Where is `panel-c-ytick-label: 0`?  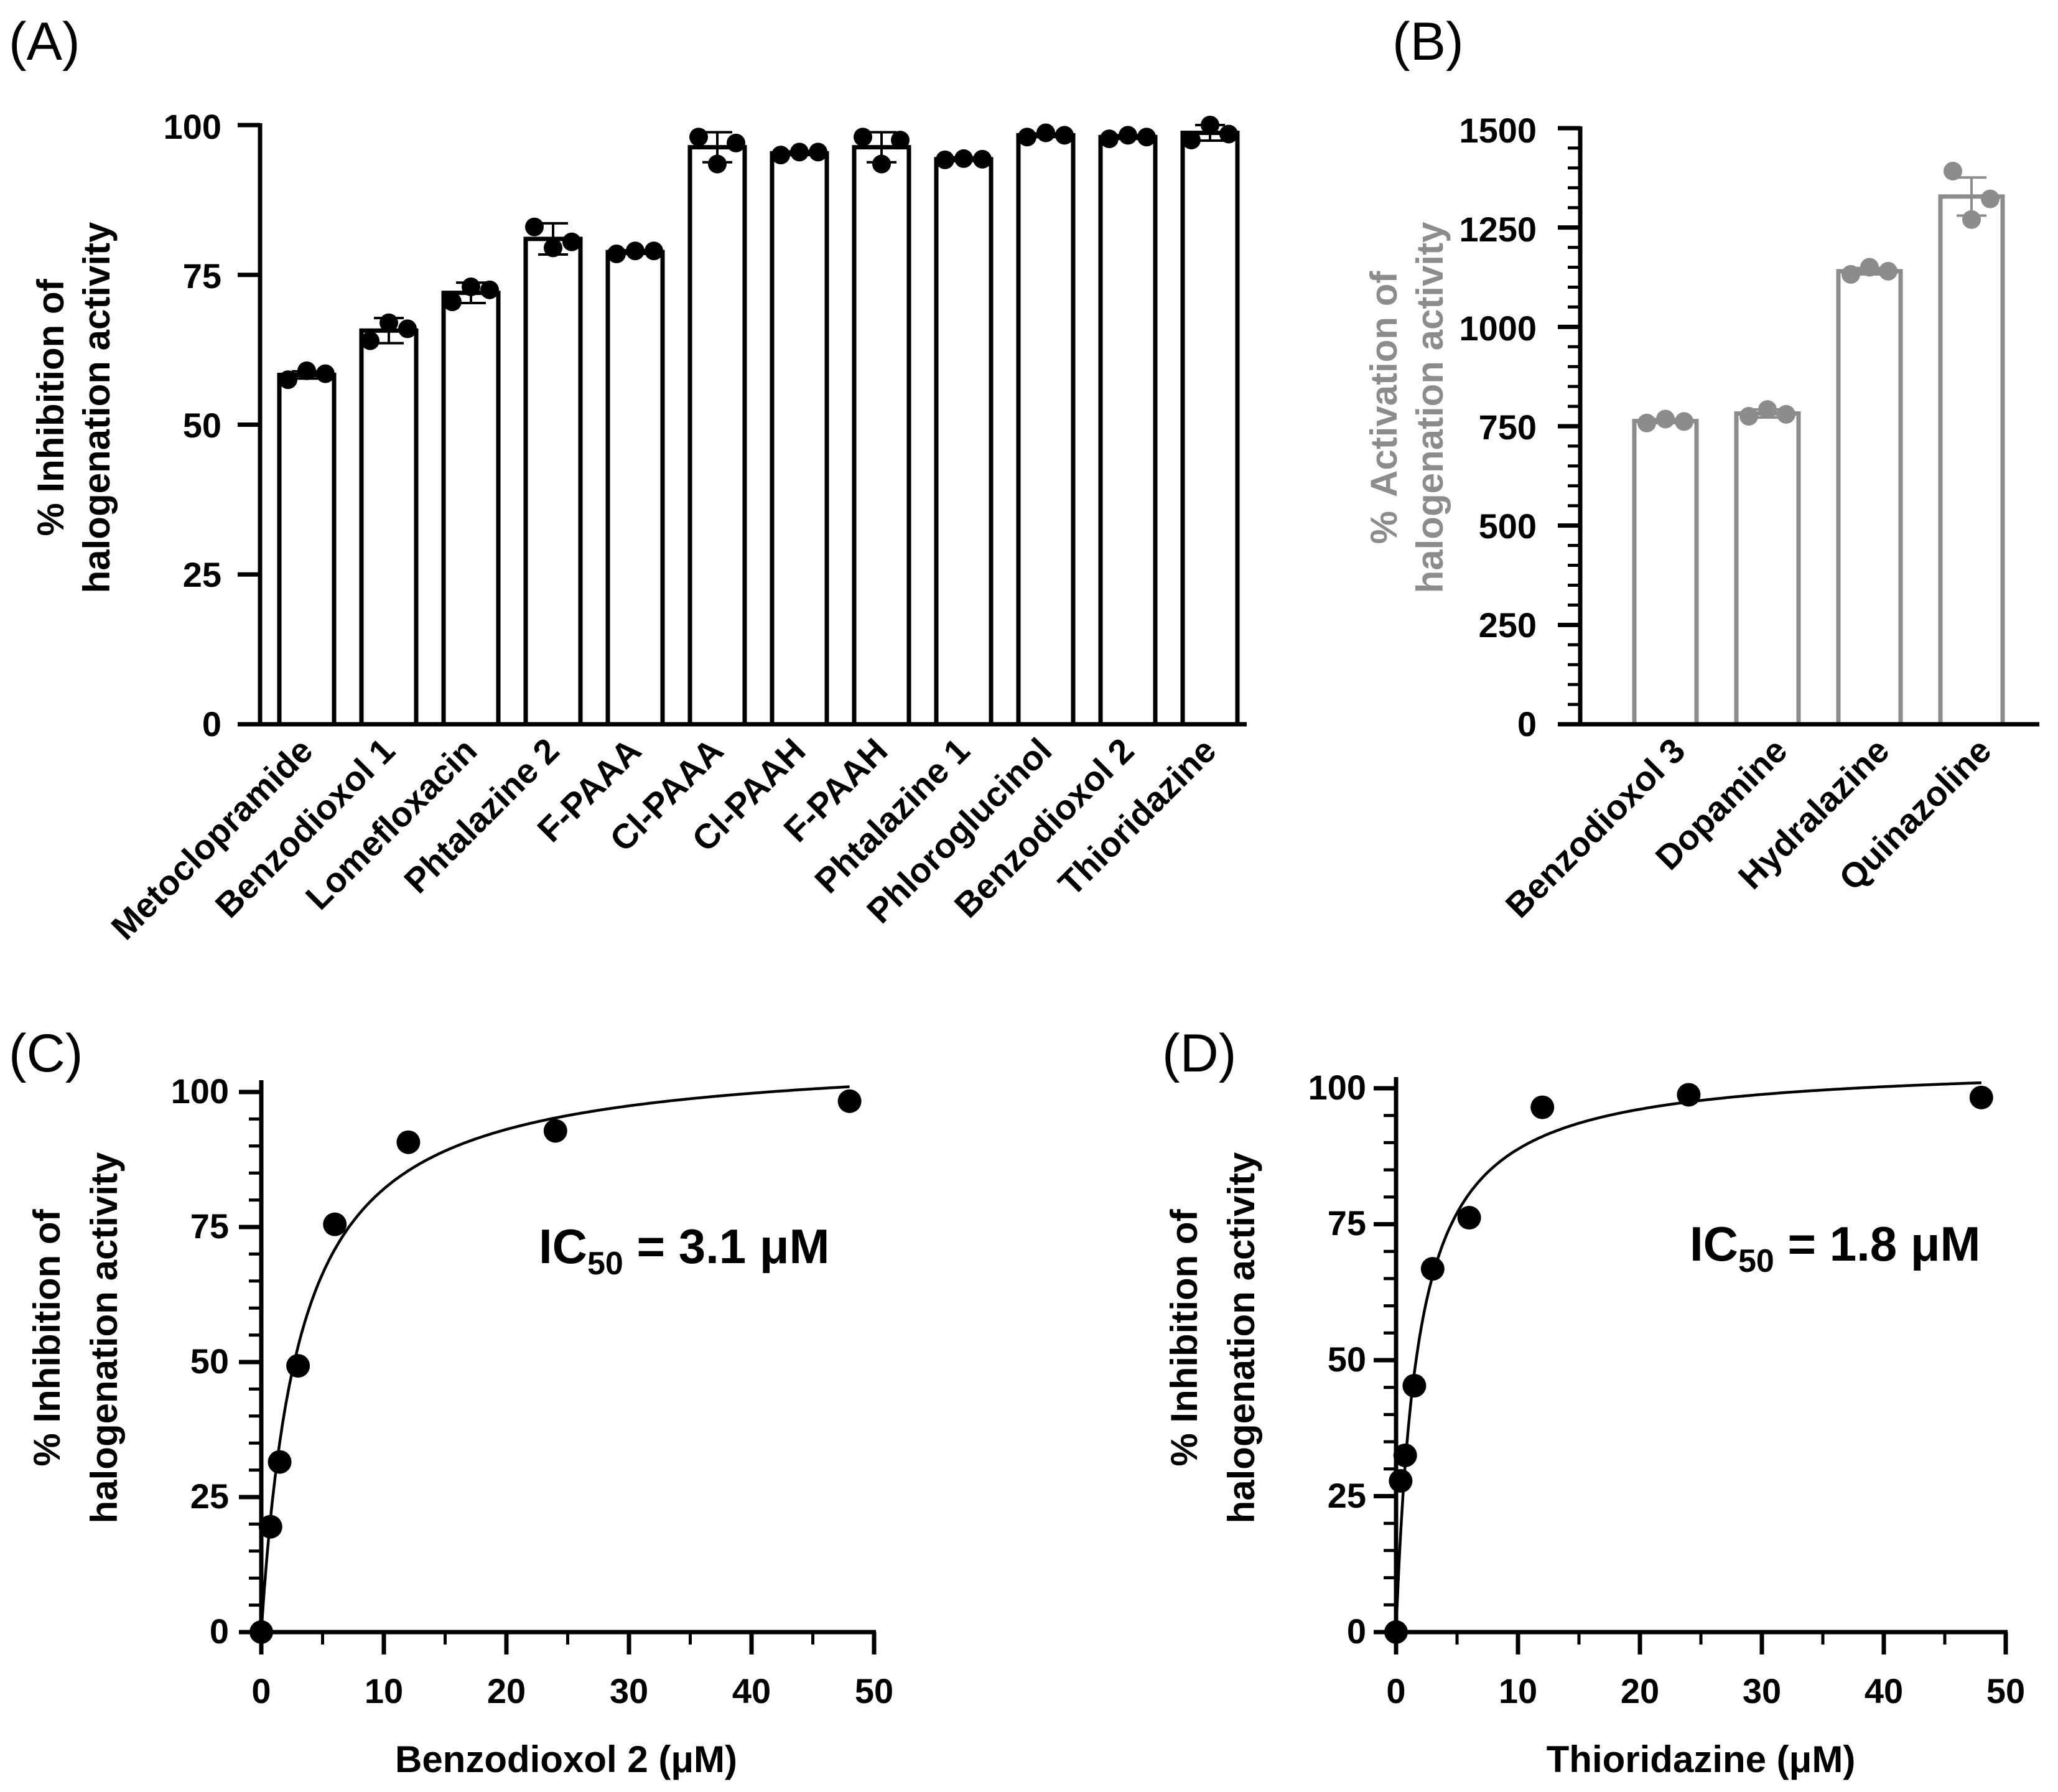
panel-c-ytick-label: 0 is located at coordinates (219, 1631).